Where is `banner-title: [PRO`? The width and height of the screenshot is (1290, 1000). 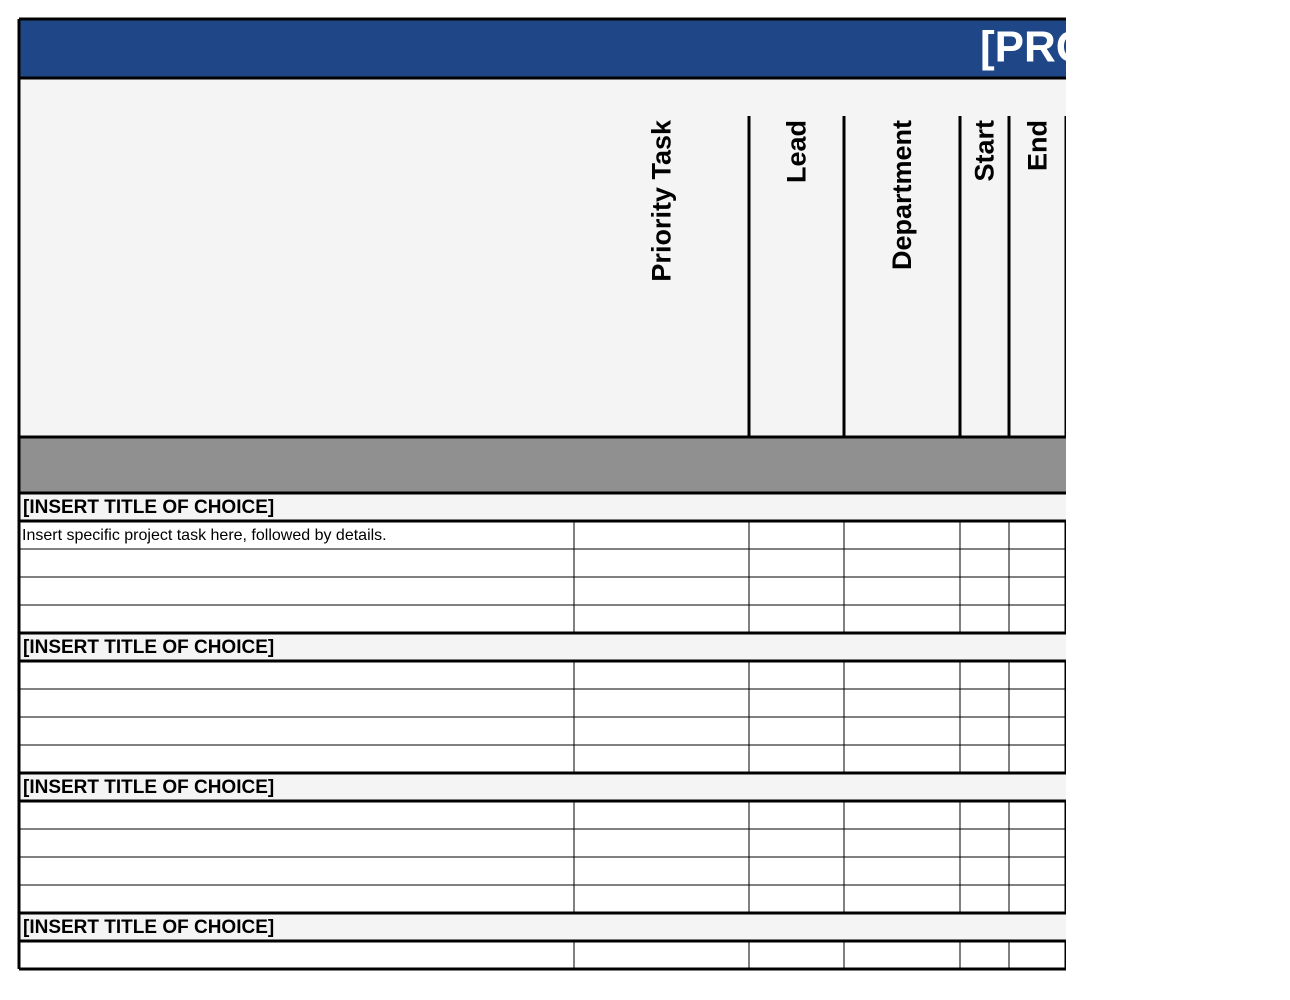 banner-title: [PRO is located at coordinates (1035, 47).